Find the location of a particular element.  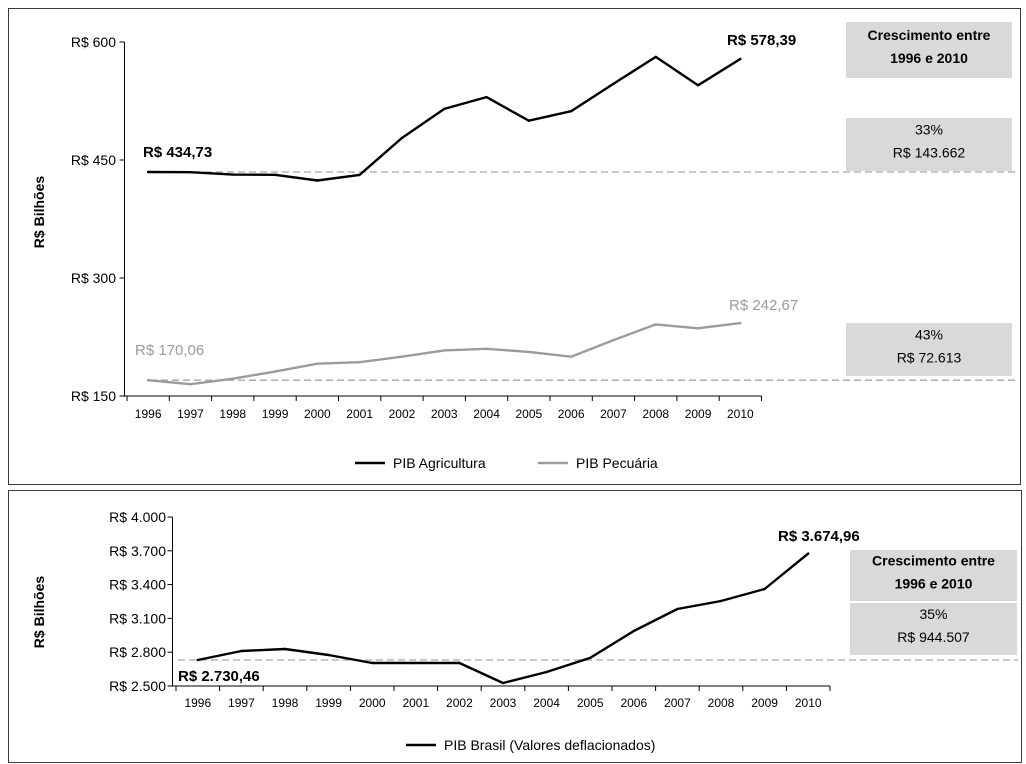

y-tick-label: R$ 3.700 is located at coordinates (137, 551).